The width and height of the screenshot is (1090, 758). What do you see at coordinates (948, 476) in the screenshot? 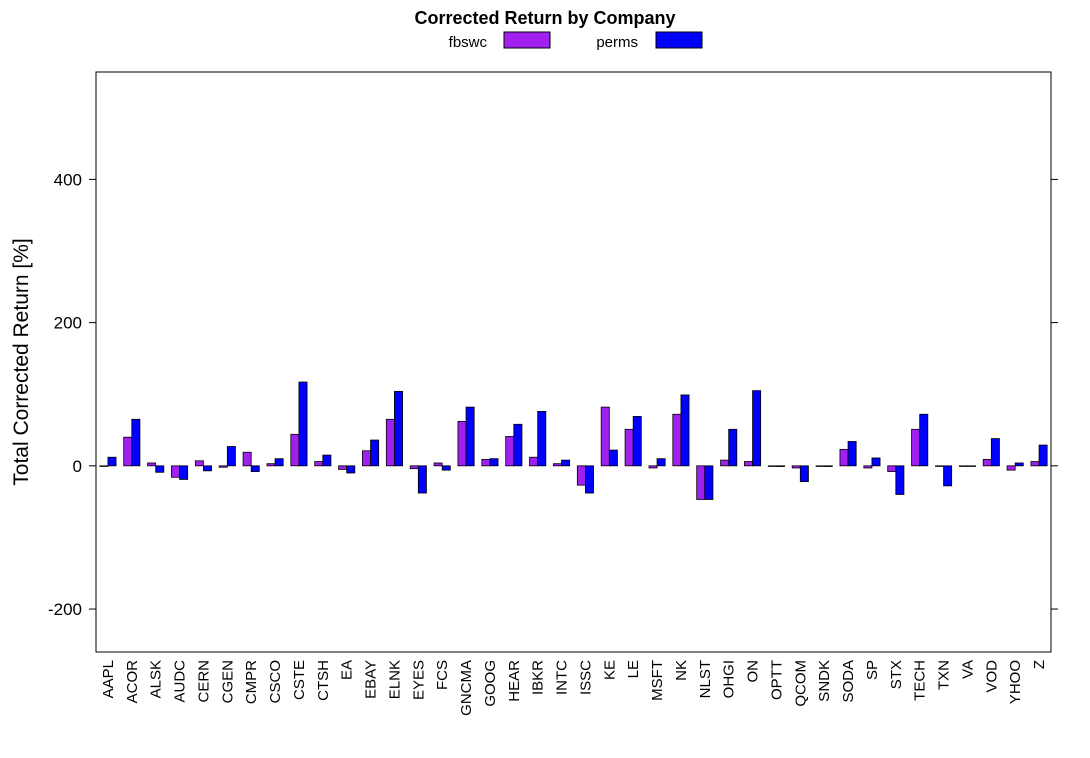
I see `bar-perms-txn` at bounding box center [948, 476].